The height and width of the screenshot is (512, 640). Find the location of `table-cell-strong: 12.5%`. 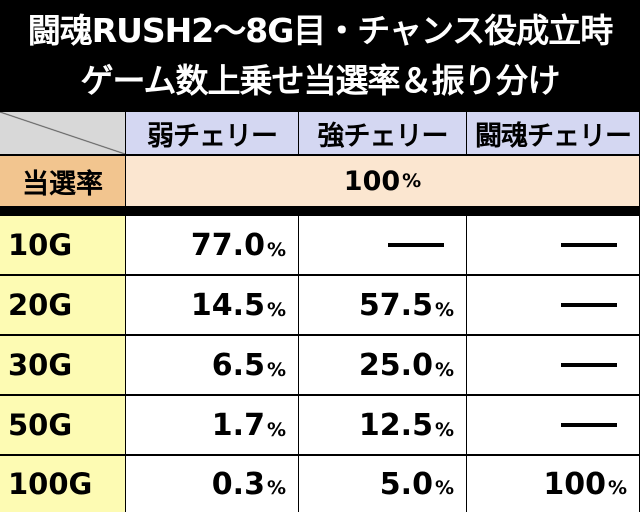

table-cell-strong: 12.5% is located at coordinates (382, 425).